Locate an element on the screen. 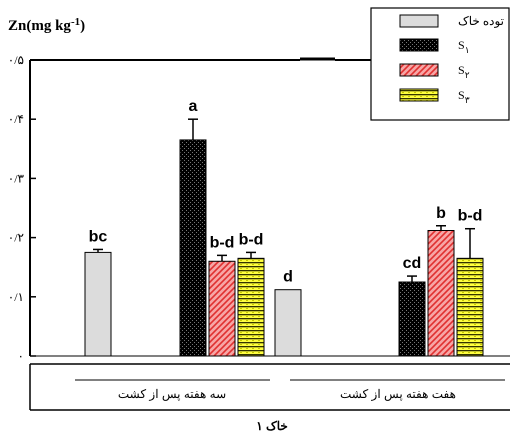  legend-label: S۲ is located at coordinates (464, 71).